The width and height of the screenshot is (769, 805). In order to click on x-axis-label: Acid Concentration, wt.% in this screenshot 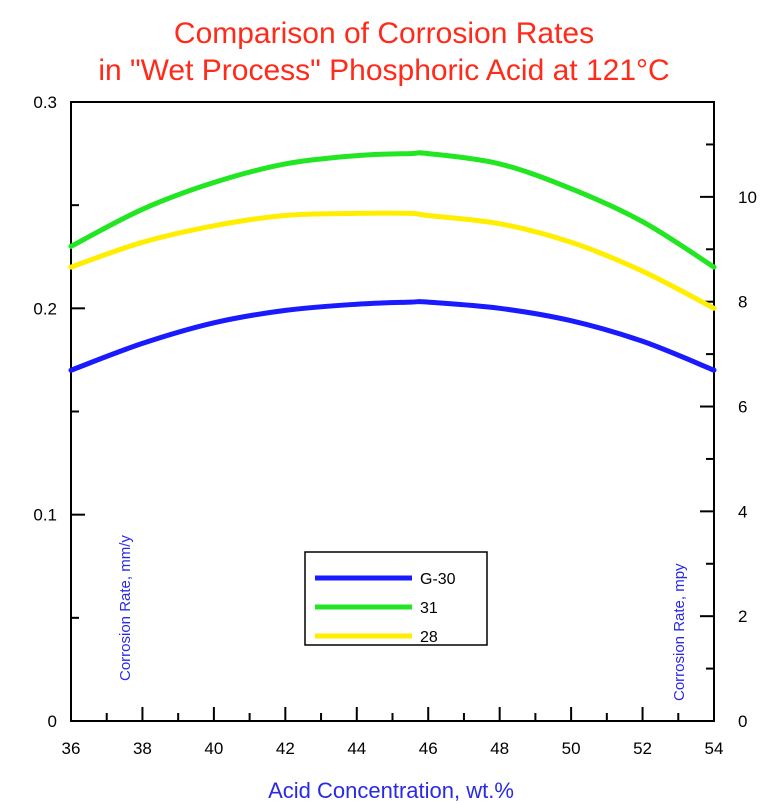, I will do `click(391, 790)`.